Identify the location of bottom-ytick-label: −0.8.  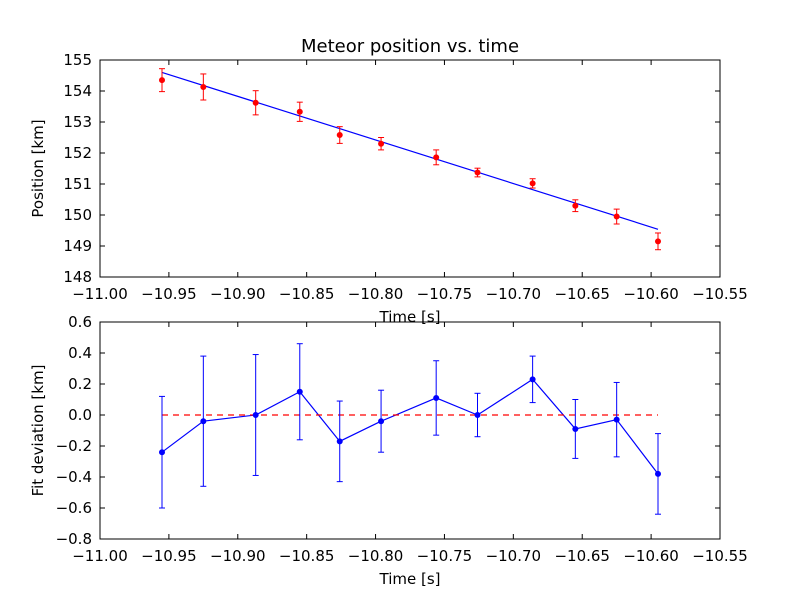
(74, 539).